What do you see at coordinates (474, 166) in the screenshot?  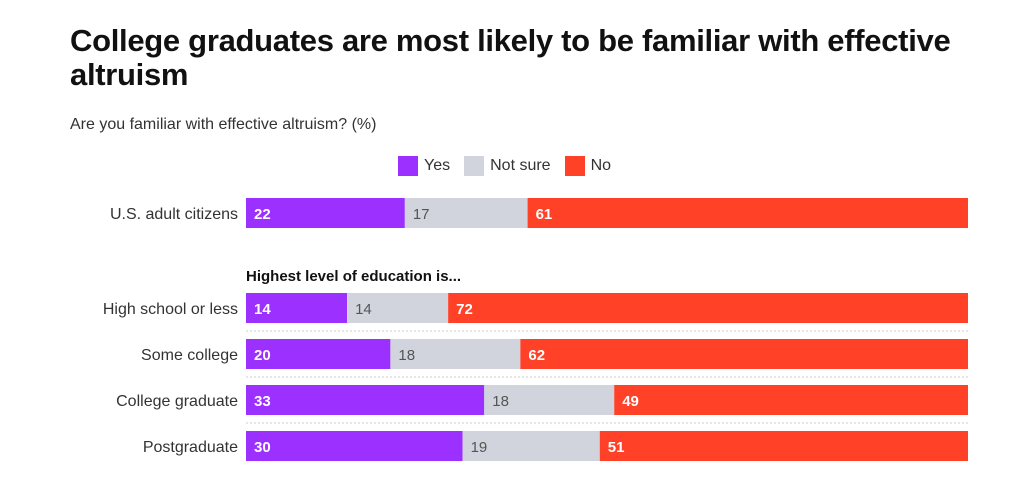 I see `legend-swatch-not-sure` at bounding box center [474, 166].